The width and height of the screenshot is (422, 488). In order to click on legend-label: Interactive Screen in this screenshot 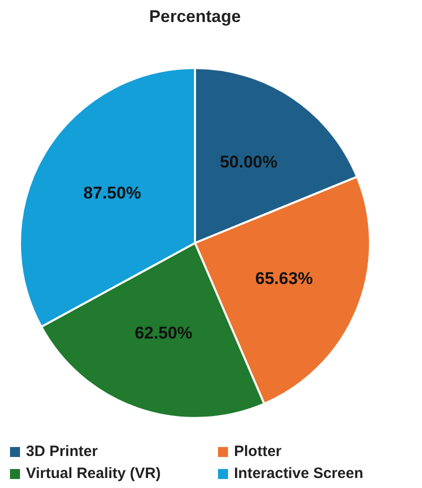, I will do `click(299, 473)`.